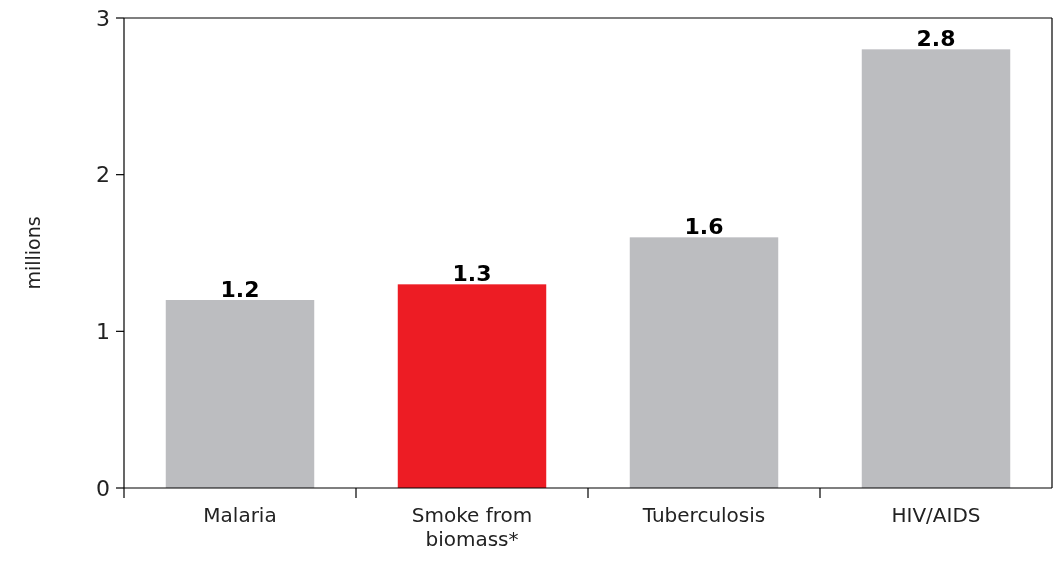  What do you see at coordinates (33, 253) in the screenshot?
I see `y-axis-title: millions` at bounding box center [33, 253].